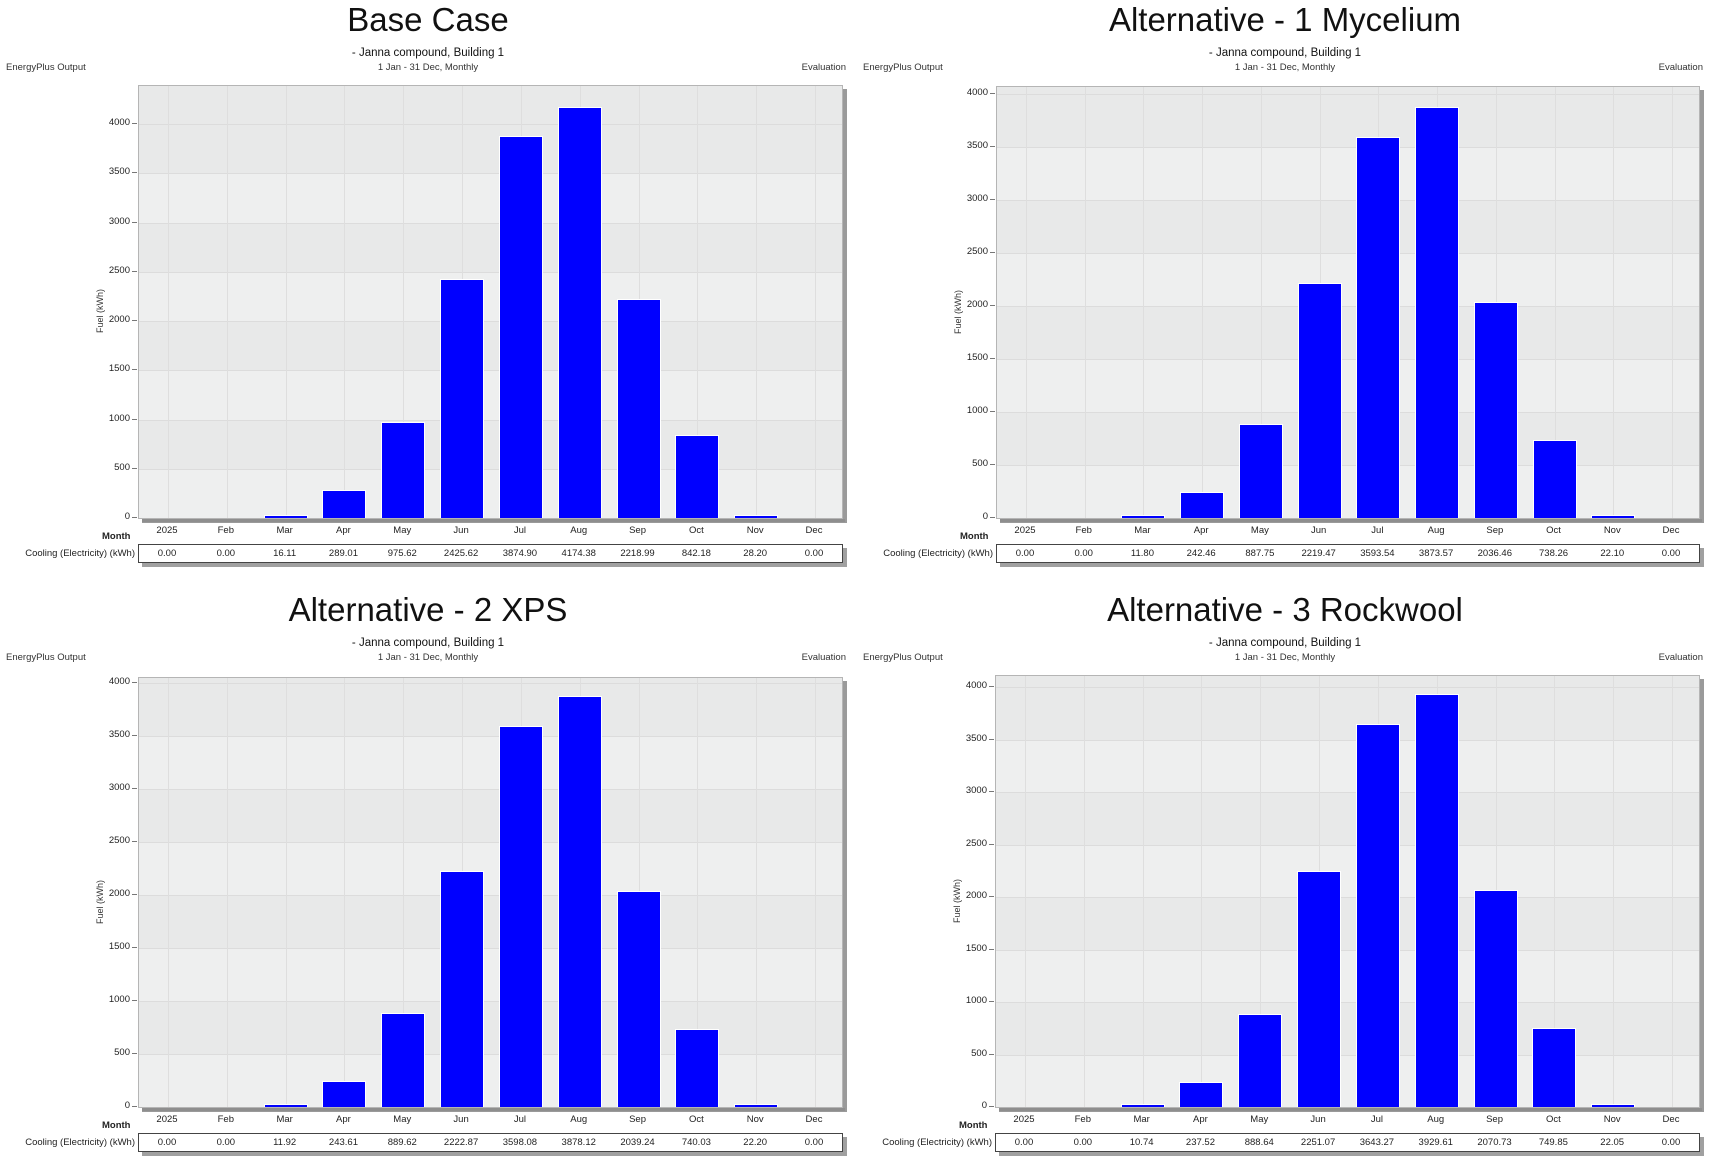 Image resolution: width=1713 pixels, height=1173 pixels. Describe the element at coordinates (519, 530) in the screenshot. I see `x-tick-label: Jul` at that location.